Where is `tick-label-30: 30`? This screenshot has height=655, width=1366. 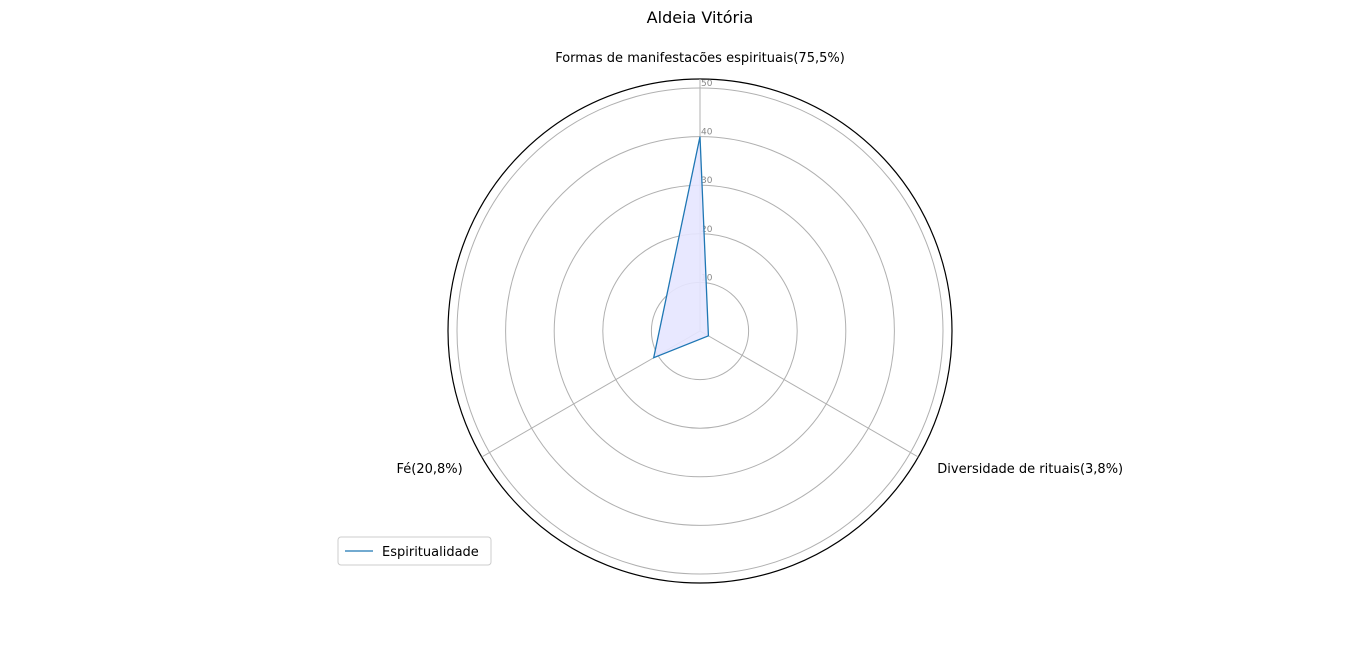 tick-label-30: 30 is located at coordinates (707, 181).